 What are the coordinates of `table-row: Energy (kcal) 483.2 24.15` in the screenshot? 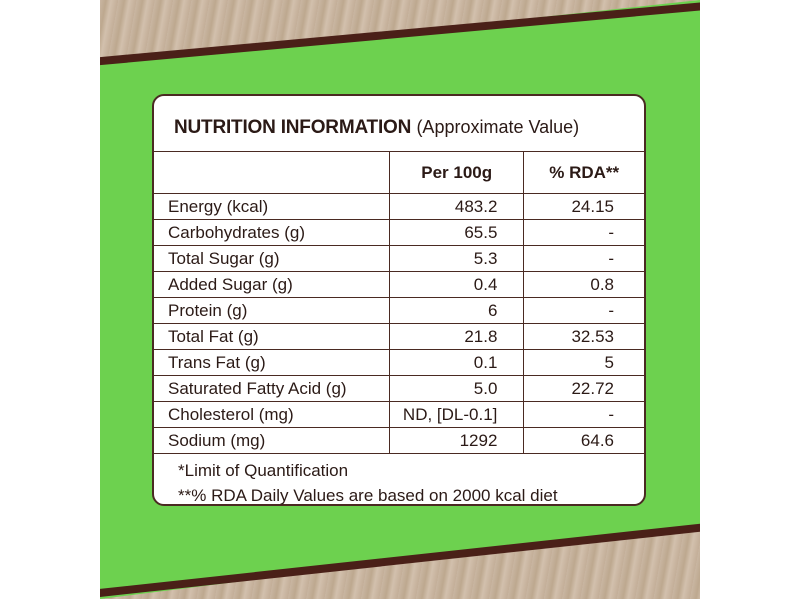 It's located at (399, 206).